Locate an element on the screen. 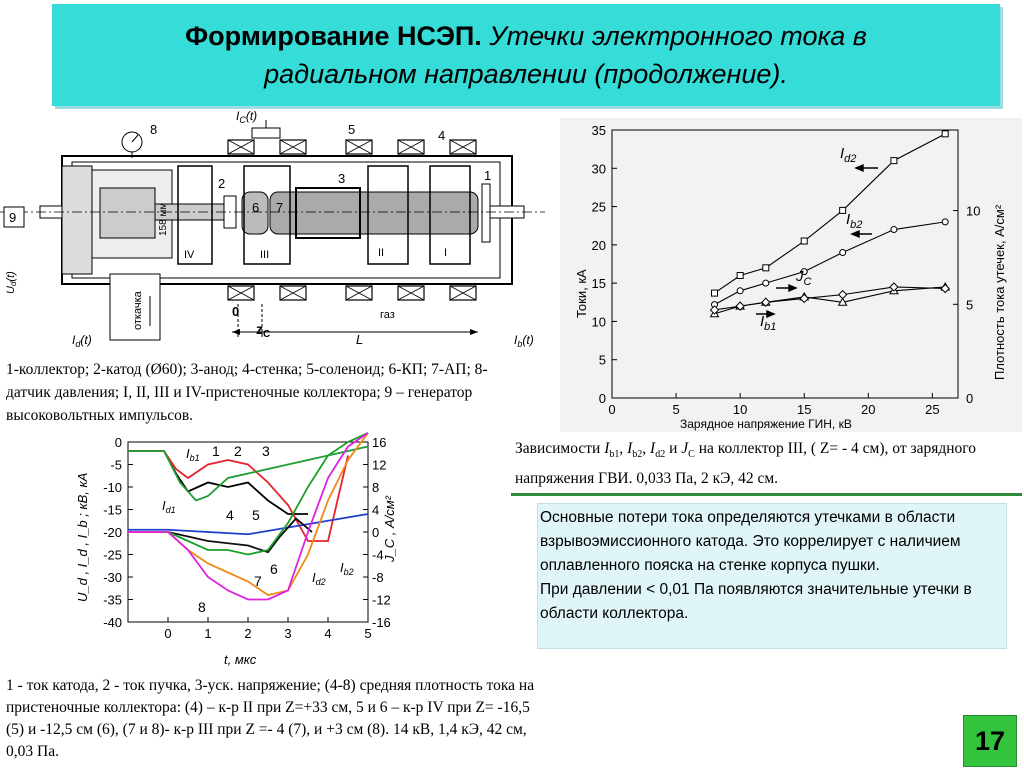 This screenshot has height=768, width=1024. label-5: 5 is located at coordinates (351, 129).